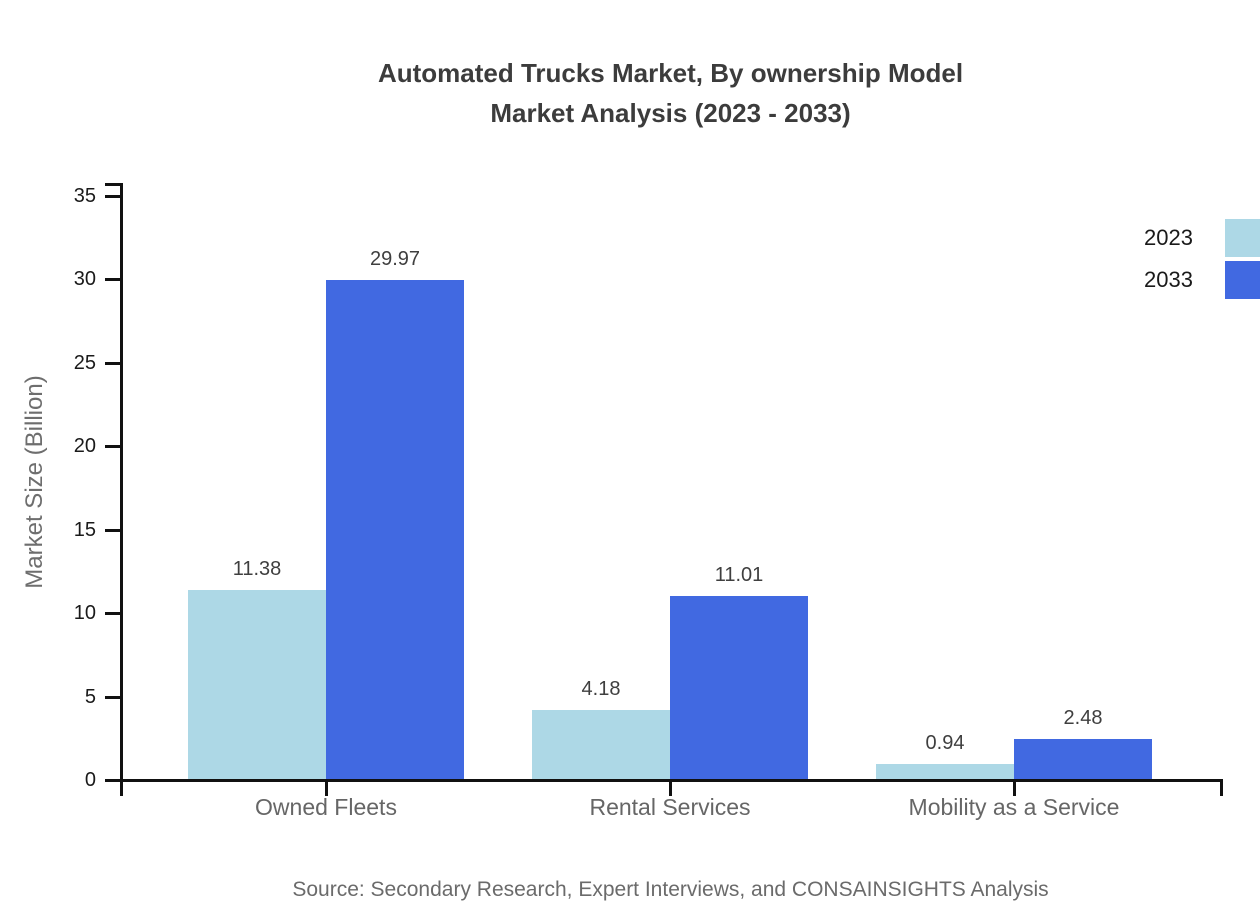 The height and width of the screenshot is (920, 1260). I want to click on legend-label: 2033, so click(1168, 279).